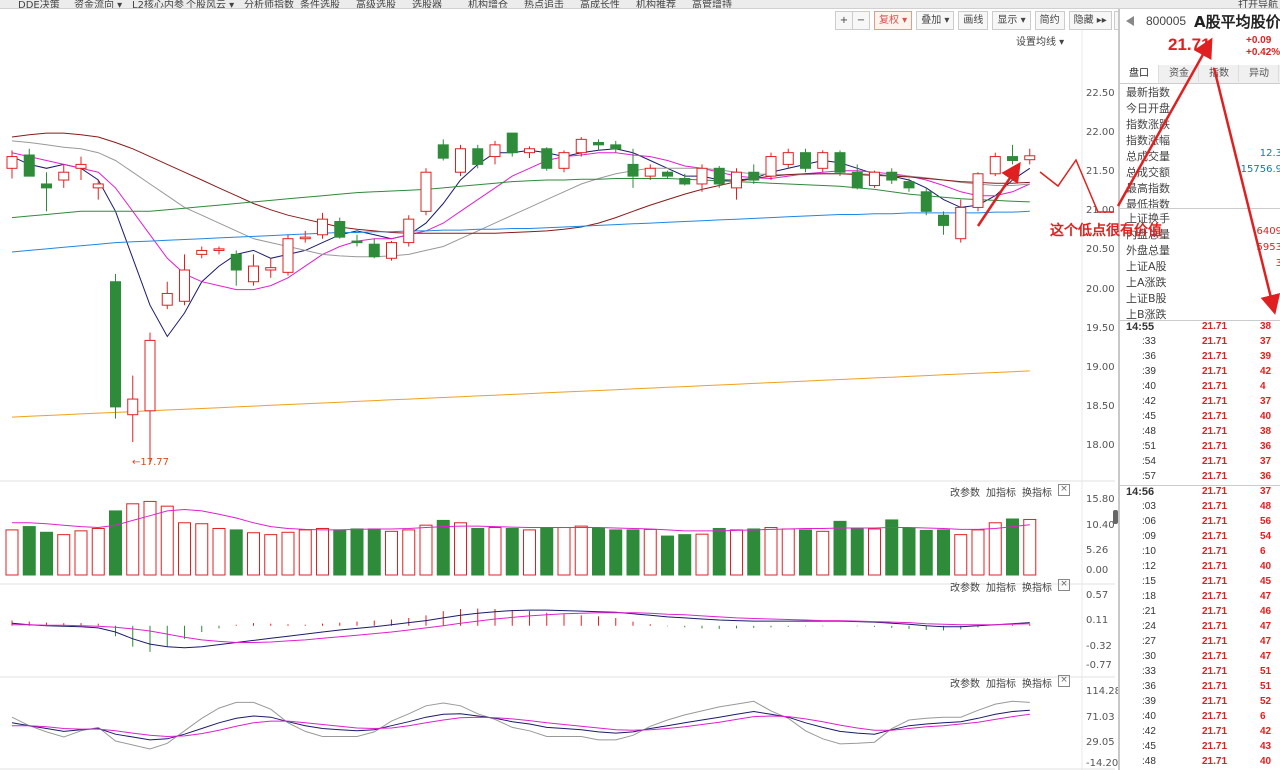 The width and height of the screenshot is (1280, 770). What do you see at coordinates (376, 4) in the screenshot?
I see `top-menu-item: 高级选股` at bounding box center [376, 4].